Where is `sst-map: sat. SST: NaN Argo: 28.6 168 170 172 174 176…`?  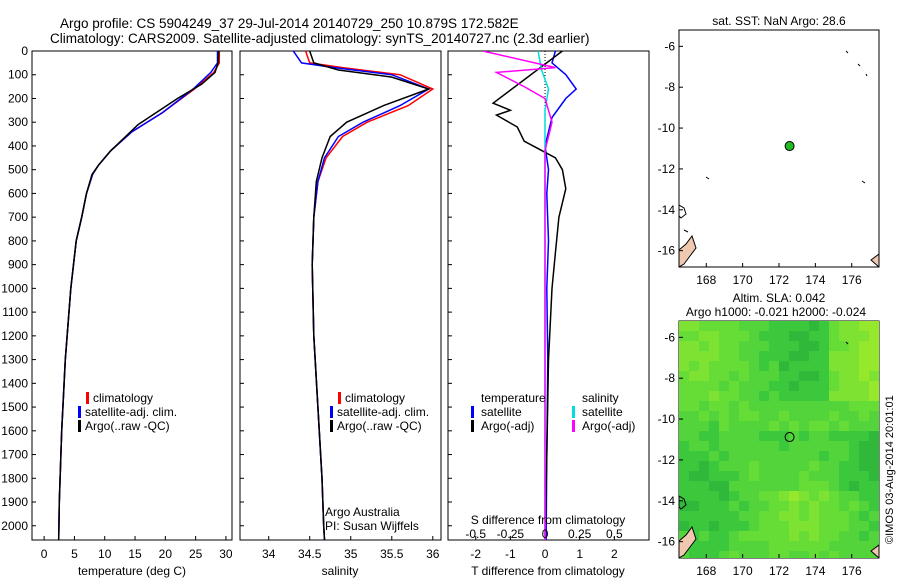
sst-map: sat. SST: NaN Argo: 28.6 168 170 172 174 176… is located at coordinates (769, 150).